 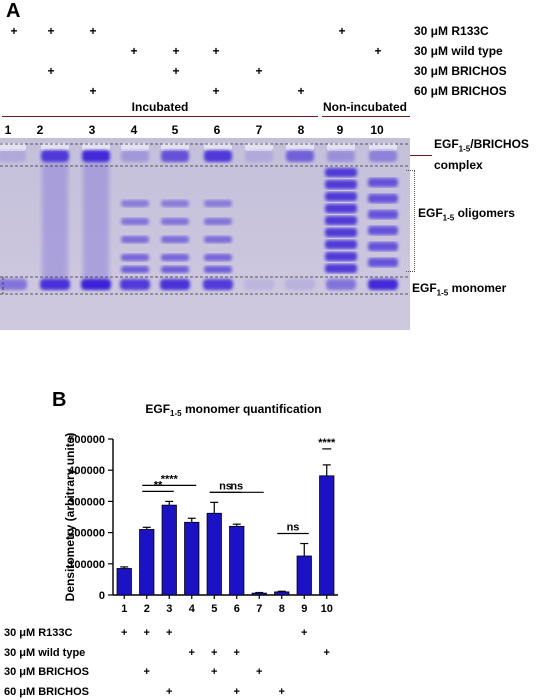 What do you see at coordinates (93, 31) in the screenshot?
I see `panel-a-plus-lane-3-row-1: +` at bounding box center [93, 31].